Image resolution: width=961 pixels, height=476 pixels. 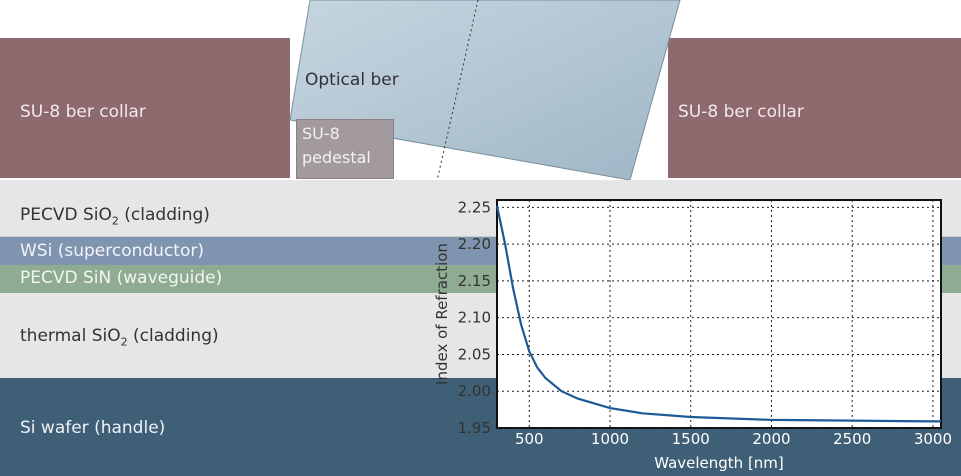 I want to click on y-tick-label: 1.95, so click(x=474, y=428).